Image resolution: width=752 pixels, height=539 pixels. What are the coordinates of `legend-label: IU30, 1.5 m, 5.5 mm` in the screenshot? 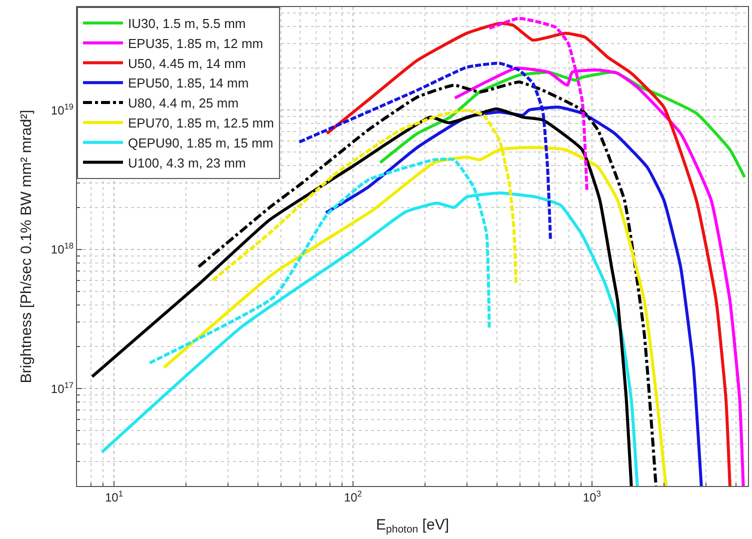 It's located at (187, 24).